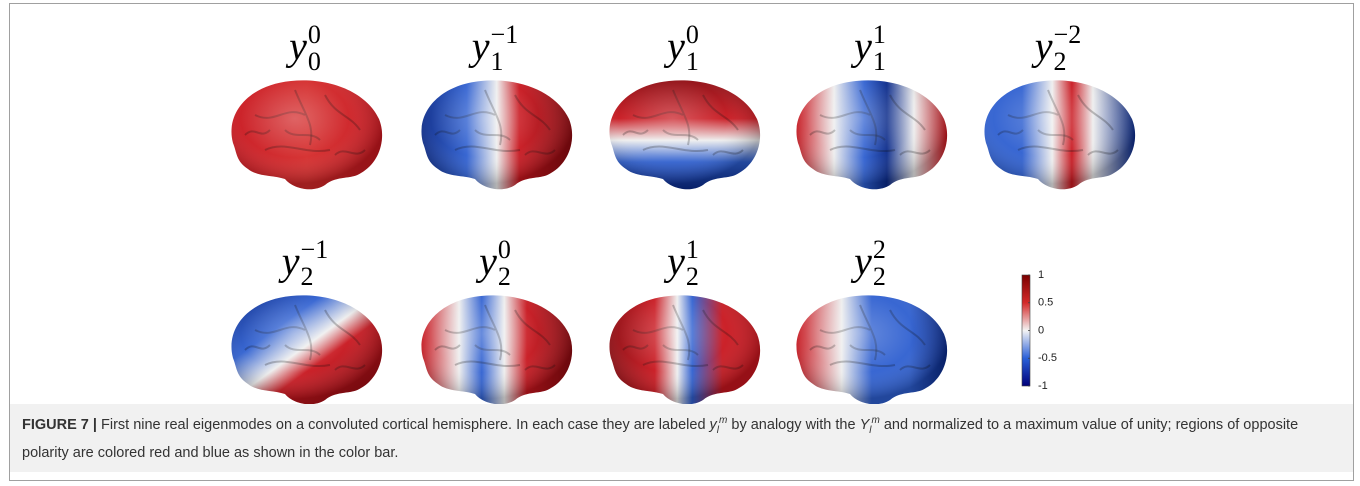 The width and height of the screenshot is (1360, 486). What do you see at coordinates (314, 62) in the screenshot?
I see `label-sub: 0` at bounding box center [314, 62].